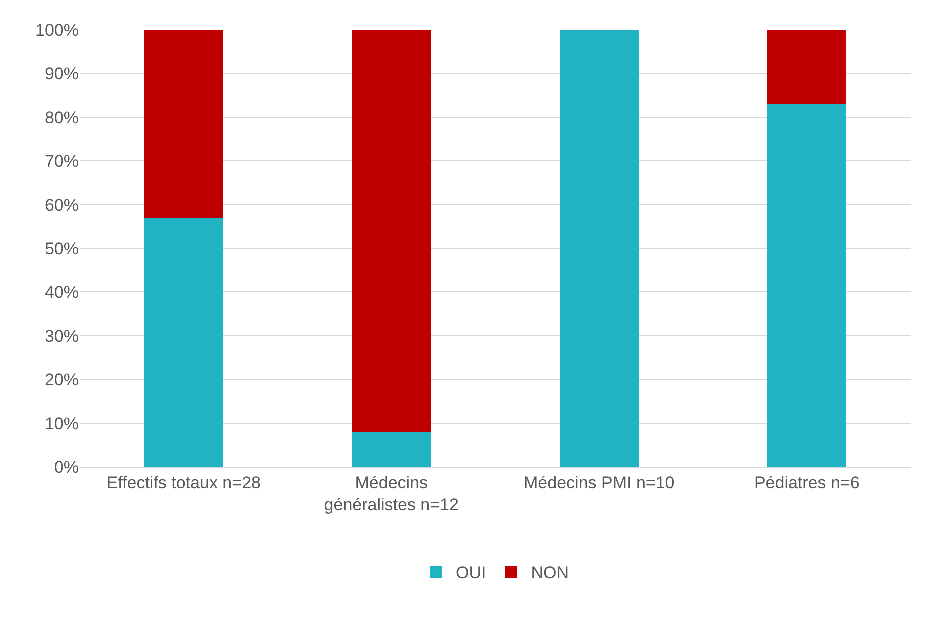  Describe the element at coordinates (61, 248) in the screenshot. I see `y-tick-label: 50%` at that location.